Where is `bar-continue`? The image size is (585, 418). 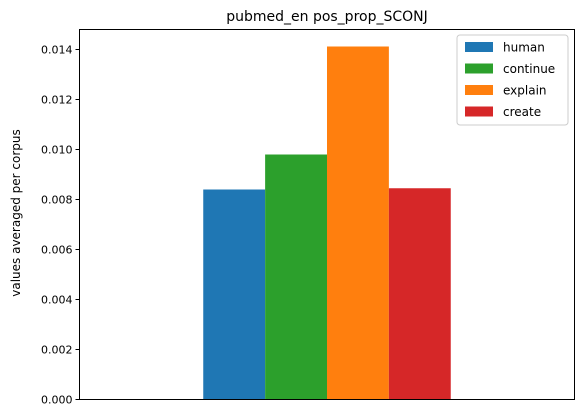
bar-continue is located at coordinates (296, 277).